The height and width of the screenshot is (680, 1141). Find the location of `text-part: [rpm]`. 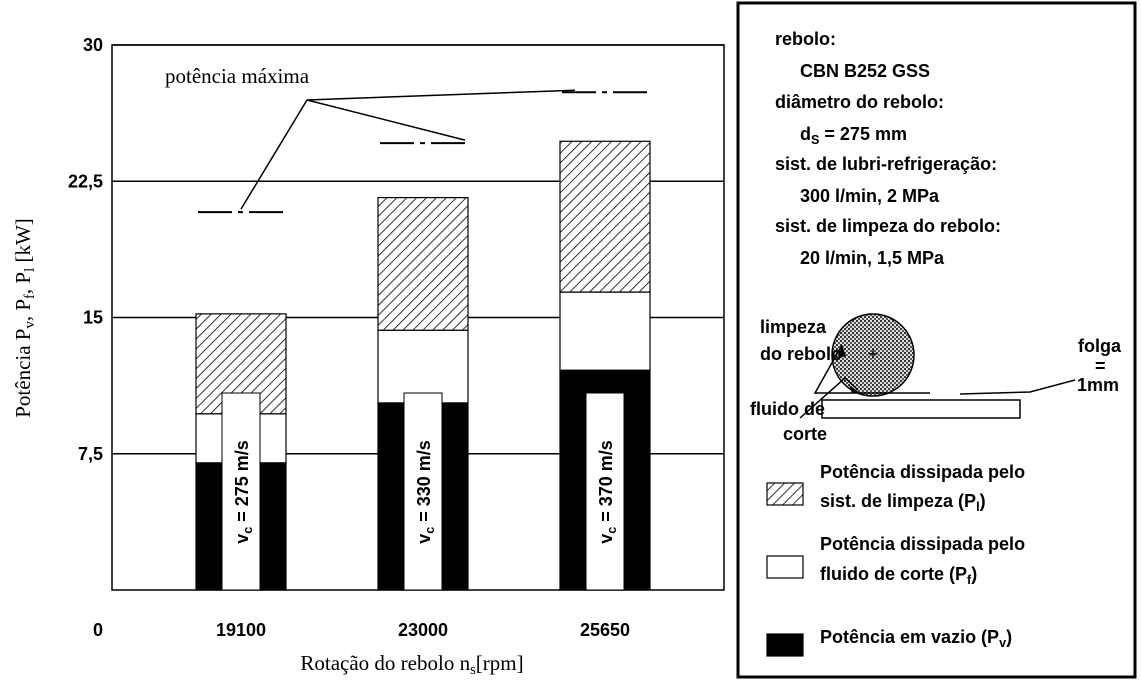

text-part: [rpm] is located at coordinates (500, 663).